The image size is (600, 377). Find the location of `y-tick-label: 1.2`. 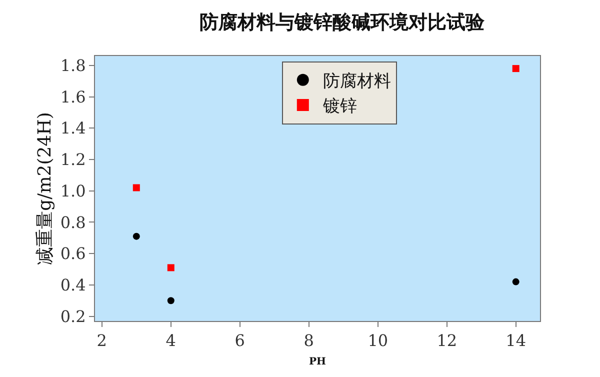

y-tick-label: 1.2 is located at coordinates (73, 160).